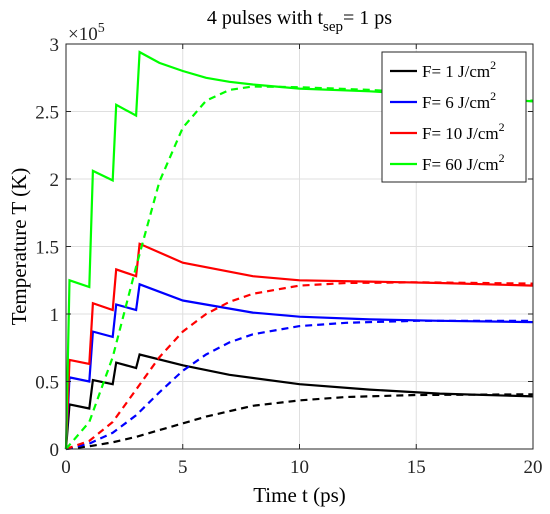 This screenshot has width=550, height=514. What do you see at coordinates (333, 27) in the screenshot?
I see `title-subscript: sep` at bounding box center [333, 27].